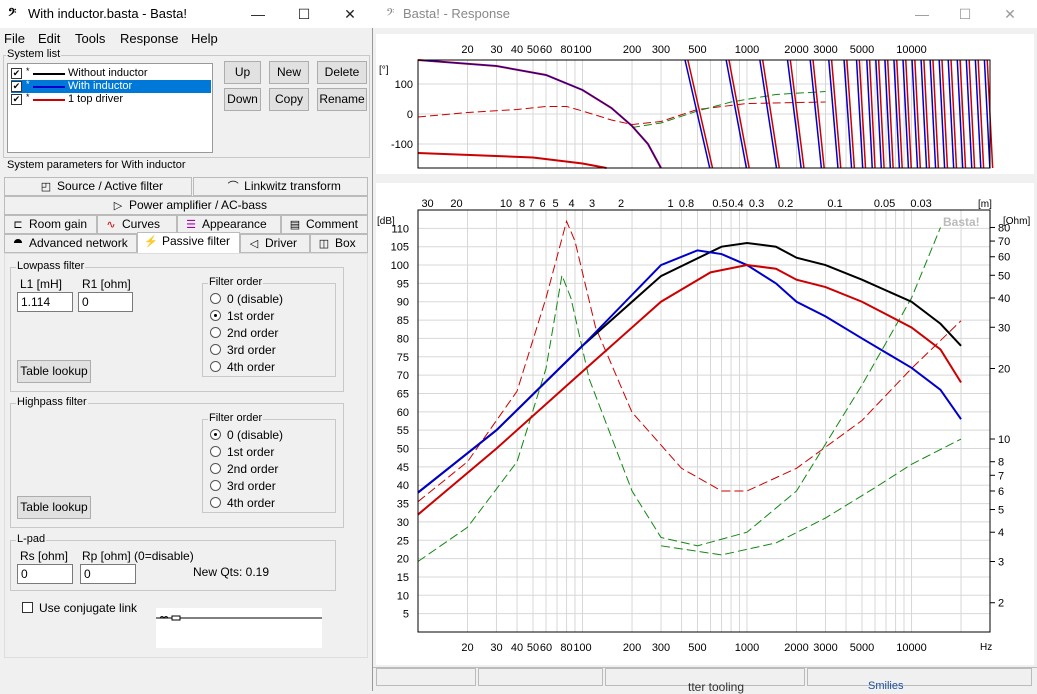 Image resolution: width=1037 pixels, height=694 pixels. What do you see at coordinates (18, 225) in the screenshot?
I see `room-icon: ⊏` at bounding box center [18, 225].